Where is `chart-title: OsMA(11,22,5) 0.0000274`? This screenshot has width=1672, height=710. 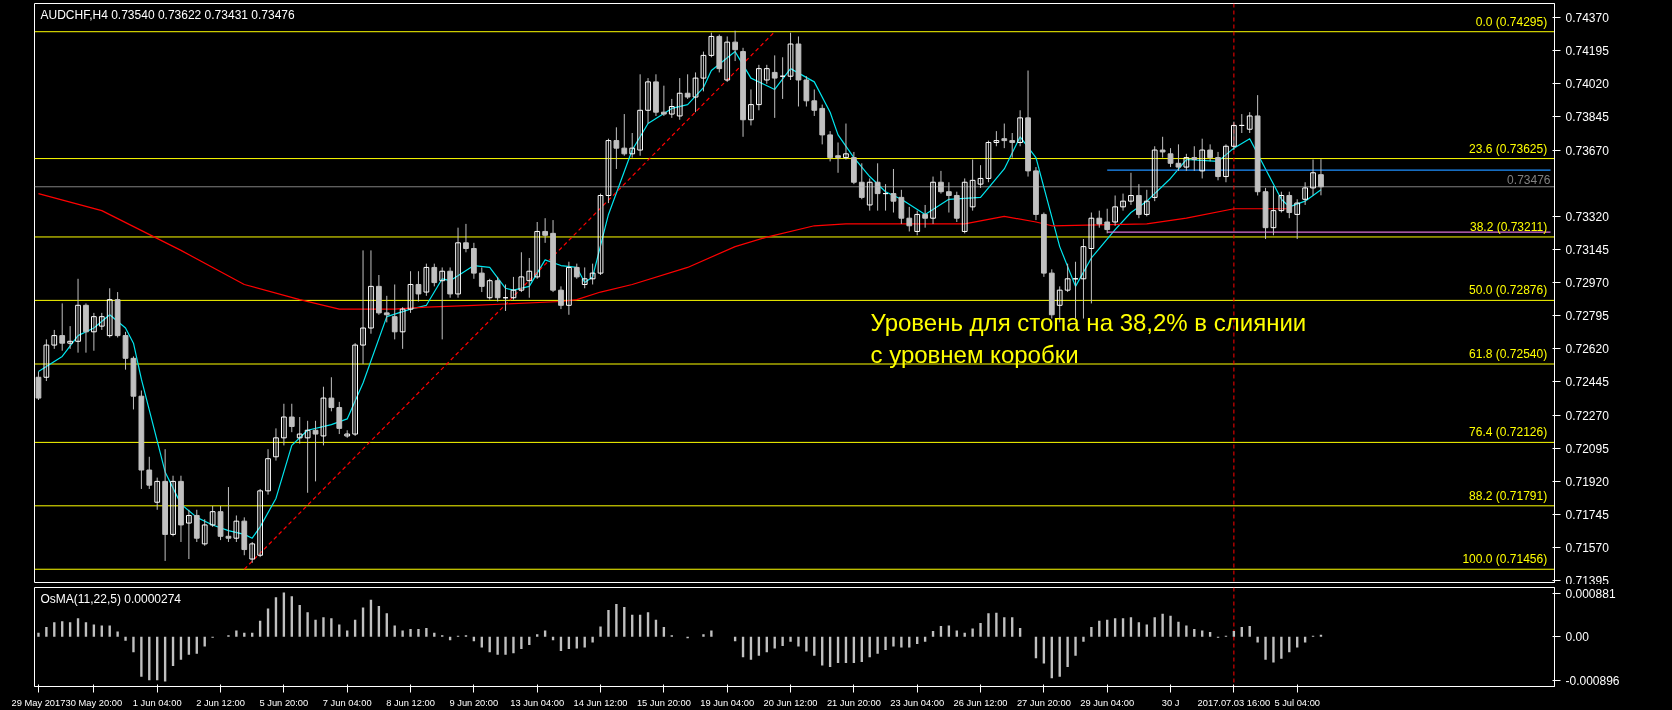 chart-title: OsMA(11,22,5) 0.0000274 is located at coordinates (111, 598).